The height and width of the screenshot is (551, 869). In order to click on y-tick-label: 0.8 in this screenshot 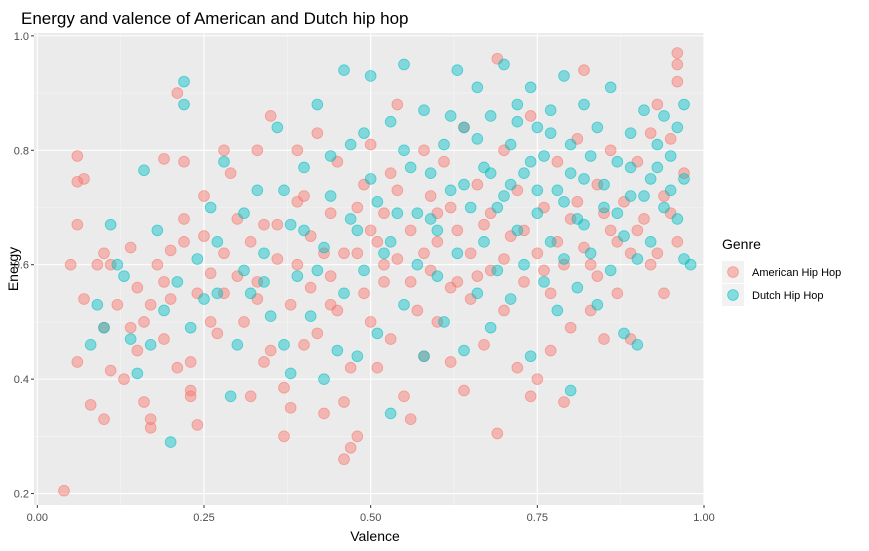, I will do `click(21, 151)`.